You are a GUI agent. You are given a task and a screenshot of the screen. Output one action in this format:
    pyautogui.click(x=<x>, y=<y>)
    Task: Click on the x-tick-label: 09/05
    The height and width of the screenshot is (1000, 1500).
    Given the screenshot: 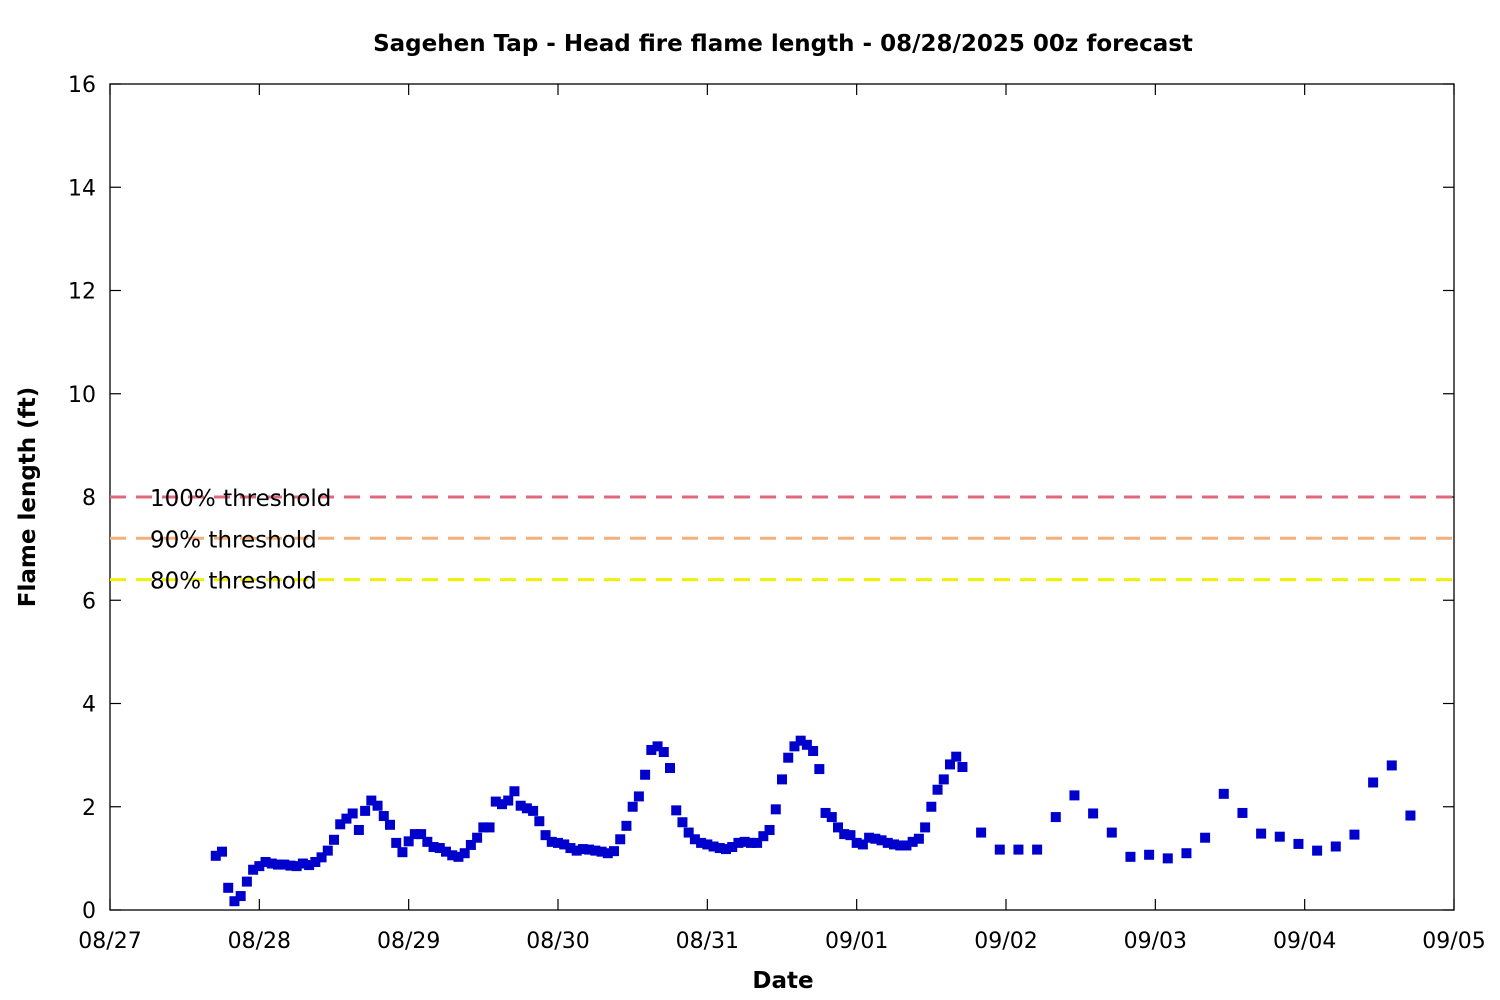 What is the action you would take?
    pyautogui.click(x=1453, y=941)
    